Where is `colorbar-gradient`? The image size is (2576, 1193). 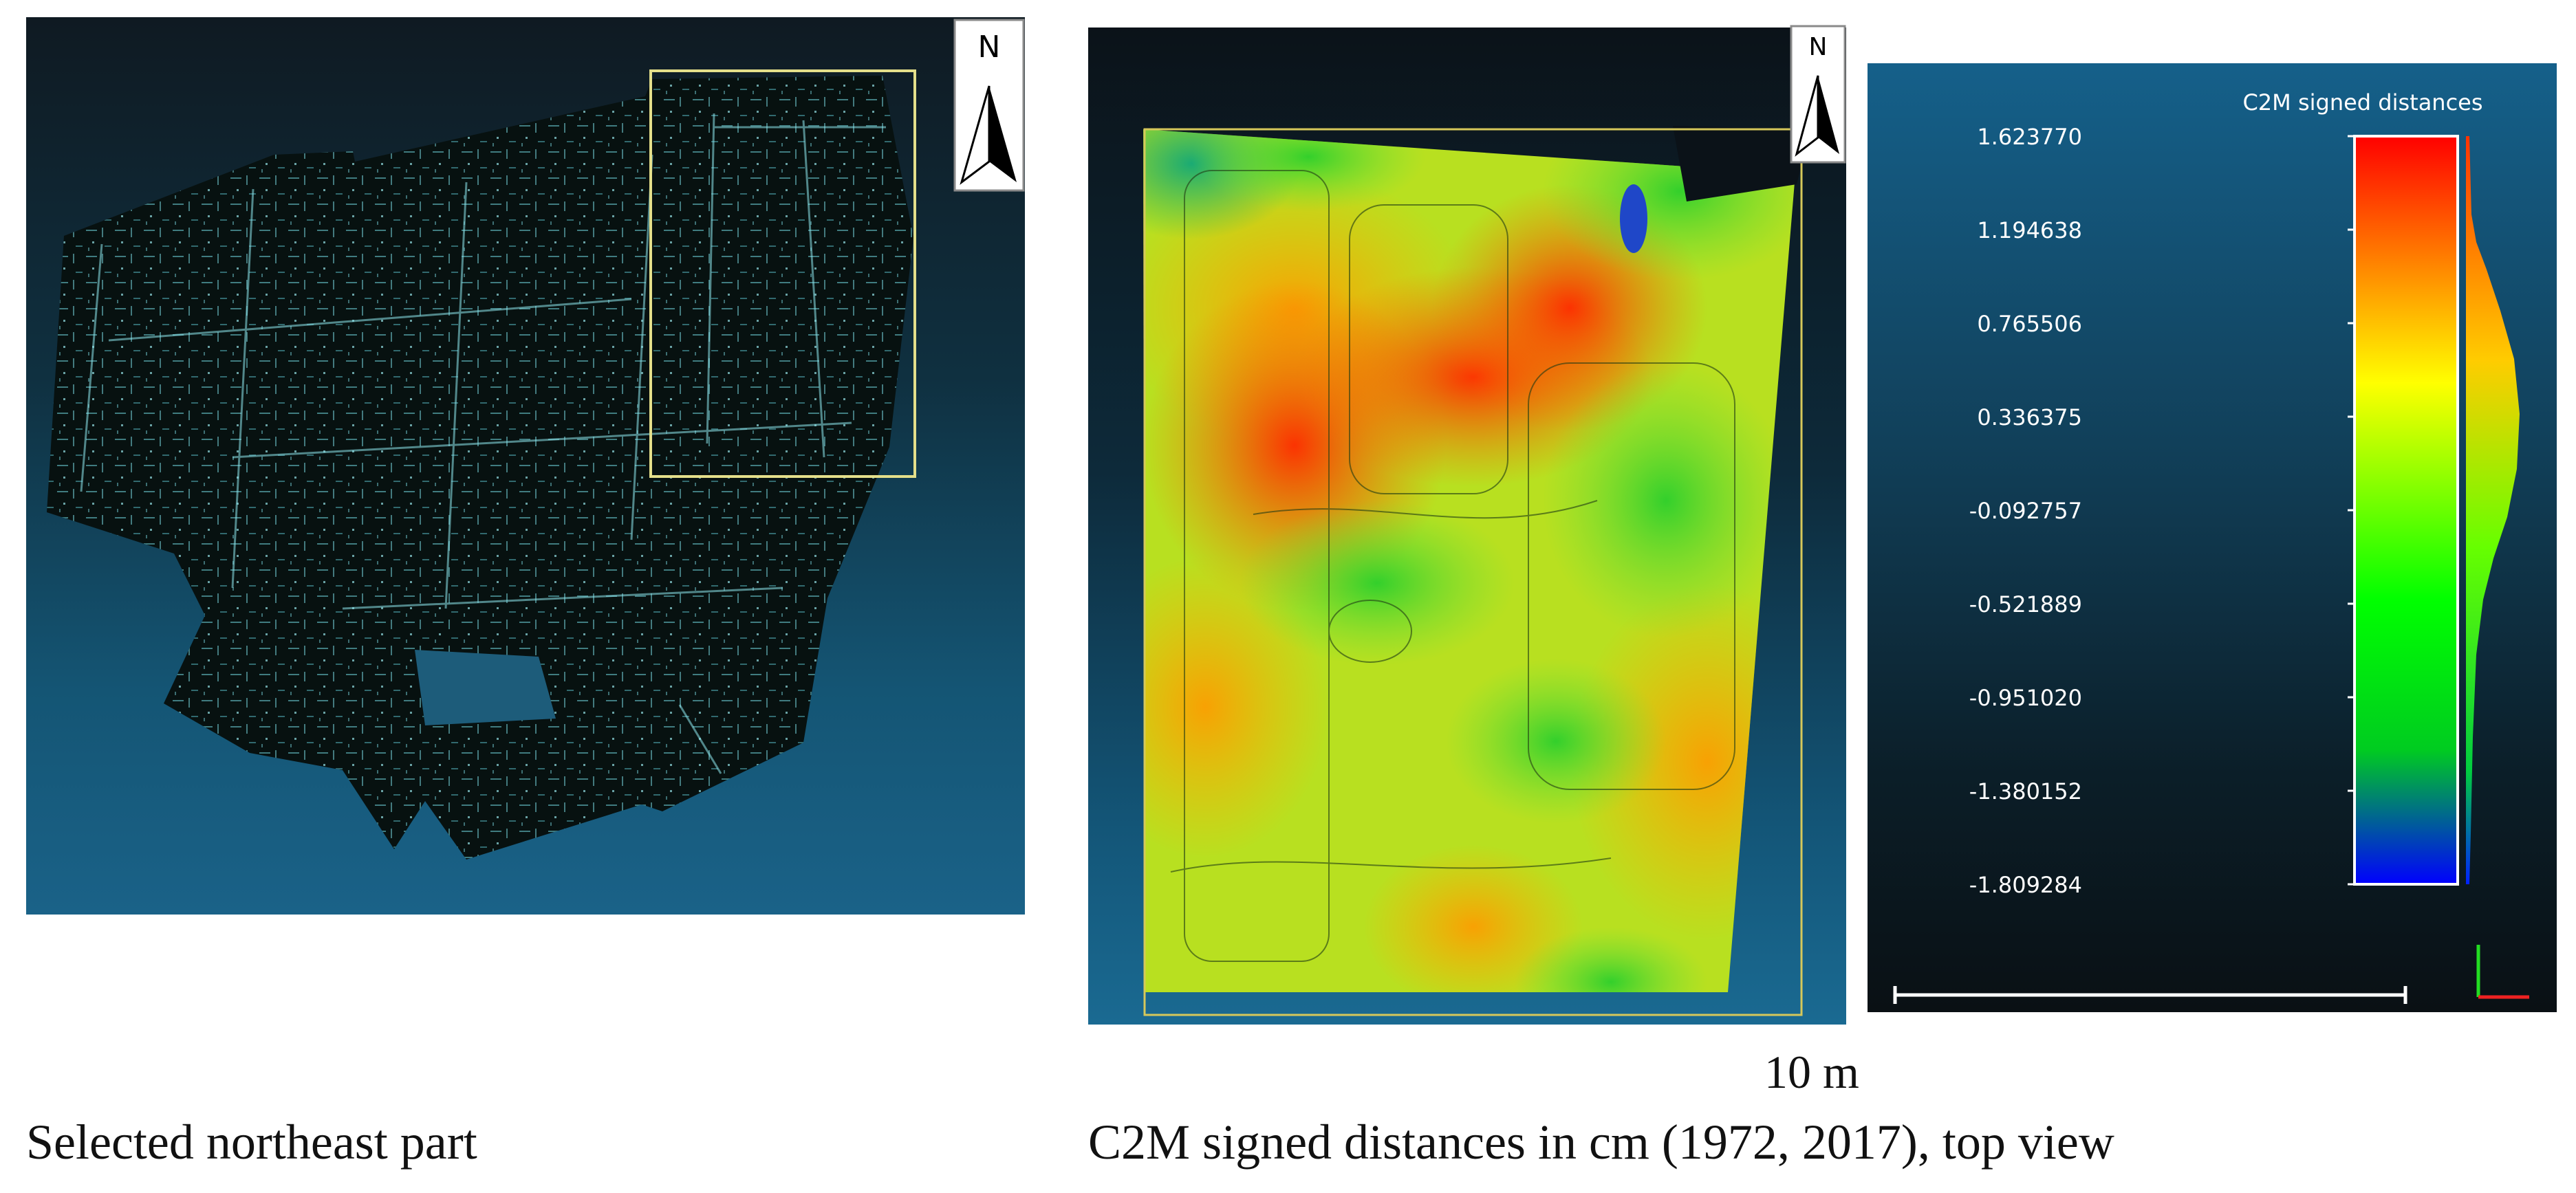
colorbar-gradient is located at coordinates (2406, 510).